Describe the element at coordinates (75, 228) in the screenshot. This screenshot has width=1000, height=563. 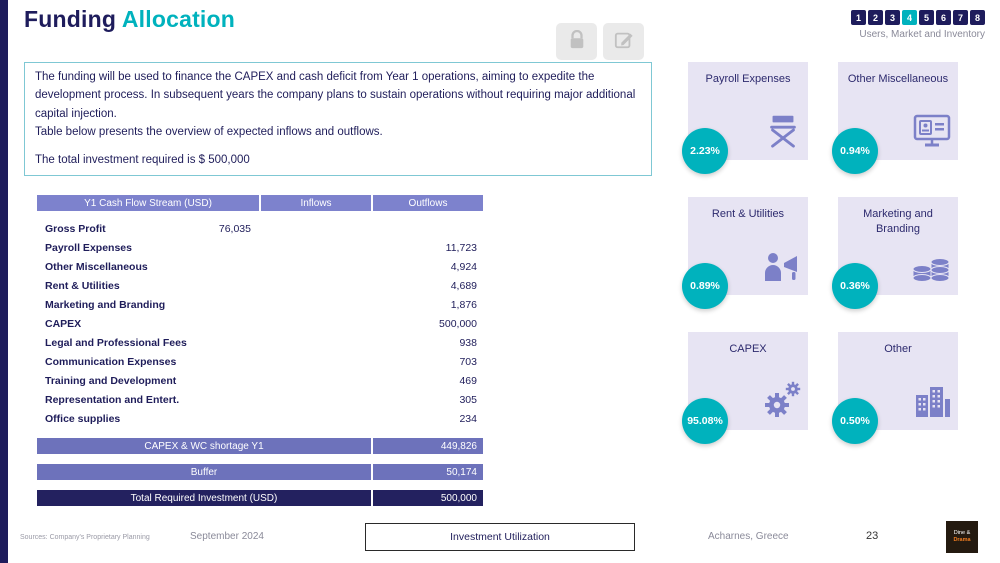
I see `row-label: Gross Profit` at that location.